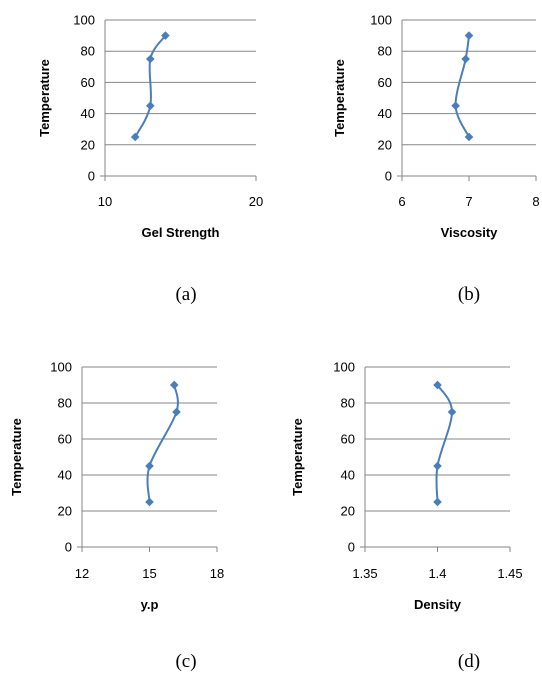 This screenshot has height=675, width=542. I want to click on x-axis-title: y.p, so click(150, 604).